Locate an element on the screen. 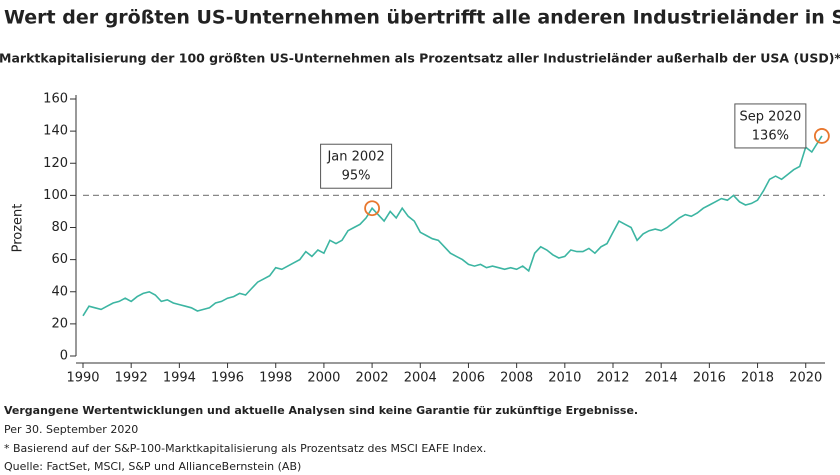 This screenshot has width=840, height=475. x-tick-label: 2006 is located at coordinates (468, 378).